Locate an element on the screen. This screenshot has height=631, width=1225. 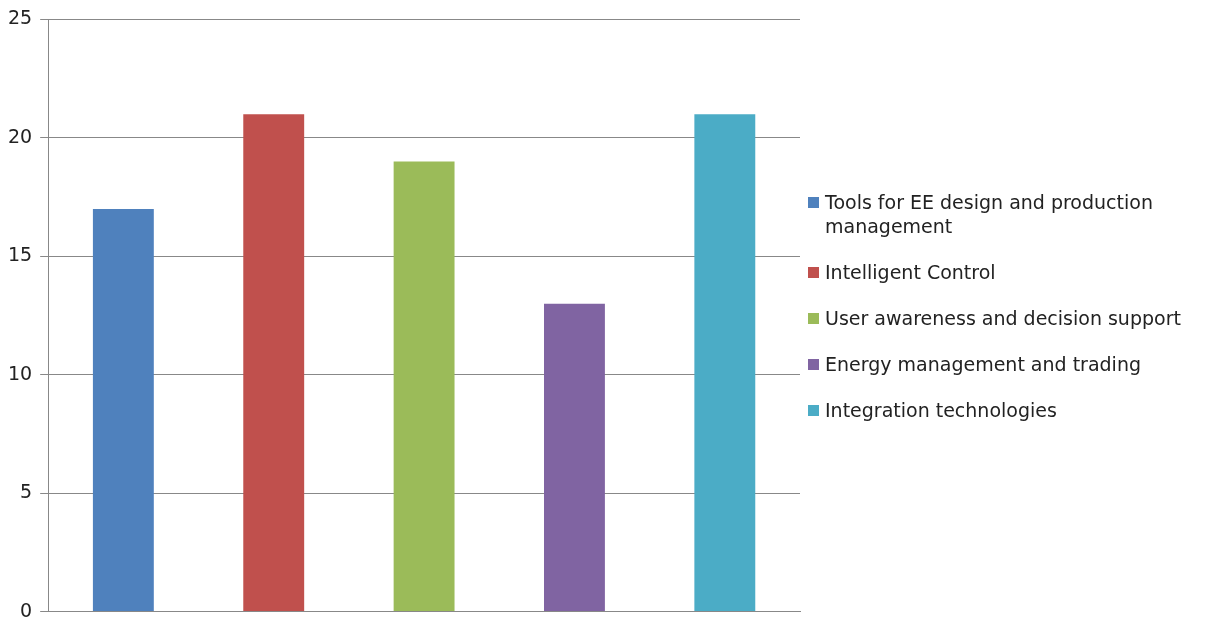
legend-label: Tools for EE design and production management is located at coordinates (989, 214).